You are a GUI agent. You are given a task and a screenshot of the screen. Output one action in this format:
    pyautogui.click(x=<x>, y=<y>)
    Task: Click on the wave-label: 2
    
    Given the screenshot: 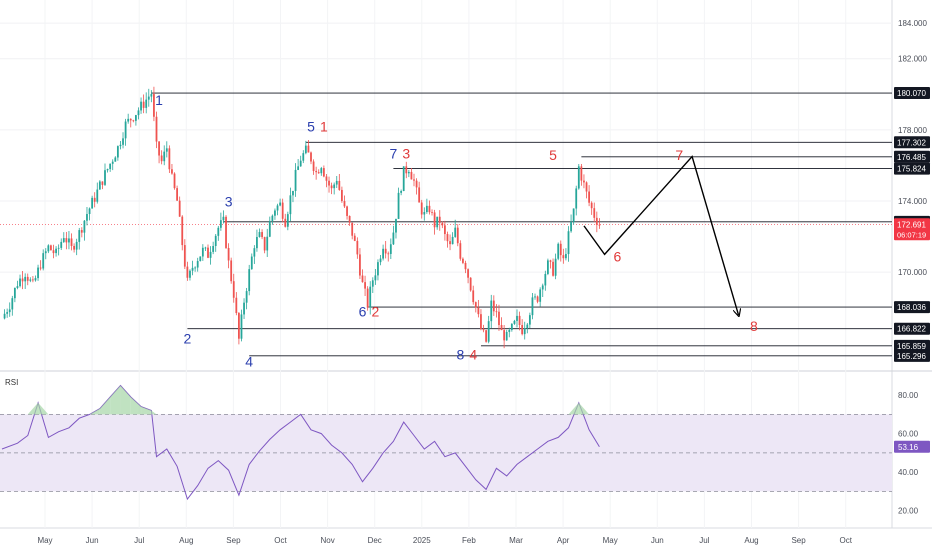 What is the action you would take?
    pyautogui.click(x=375, y=312)
    